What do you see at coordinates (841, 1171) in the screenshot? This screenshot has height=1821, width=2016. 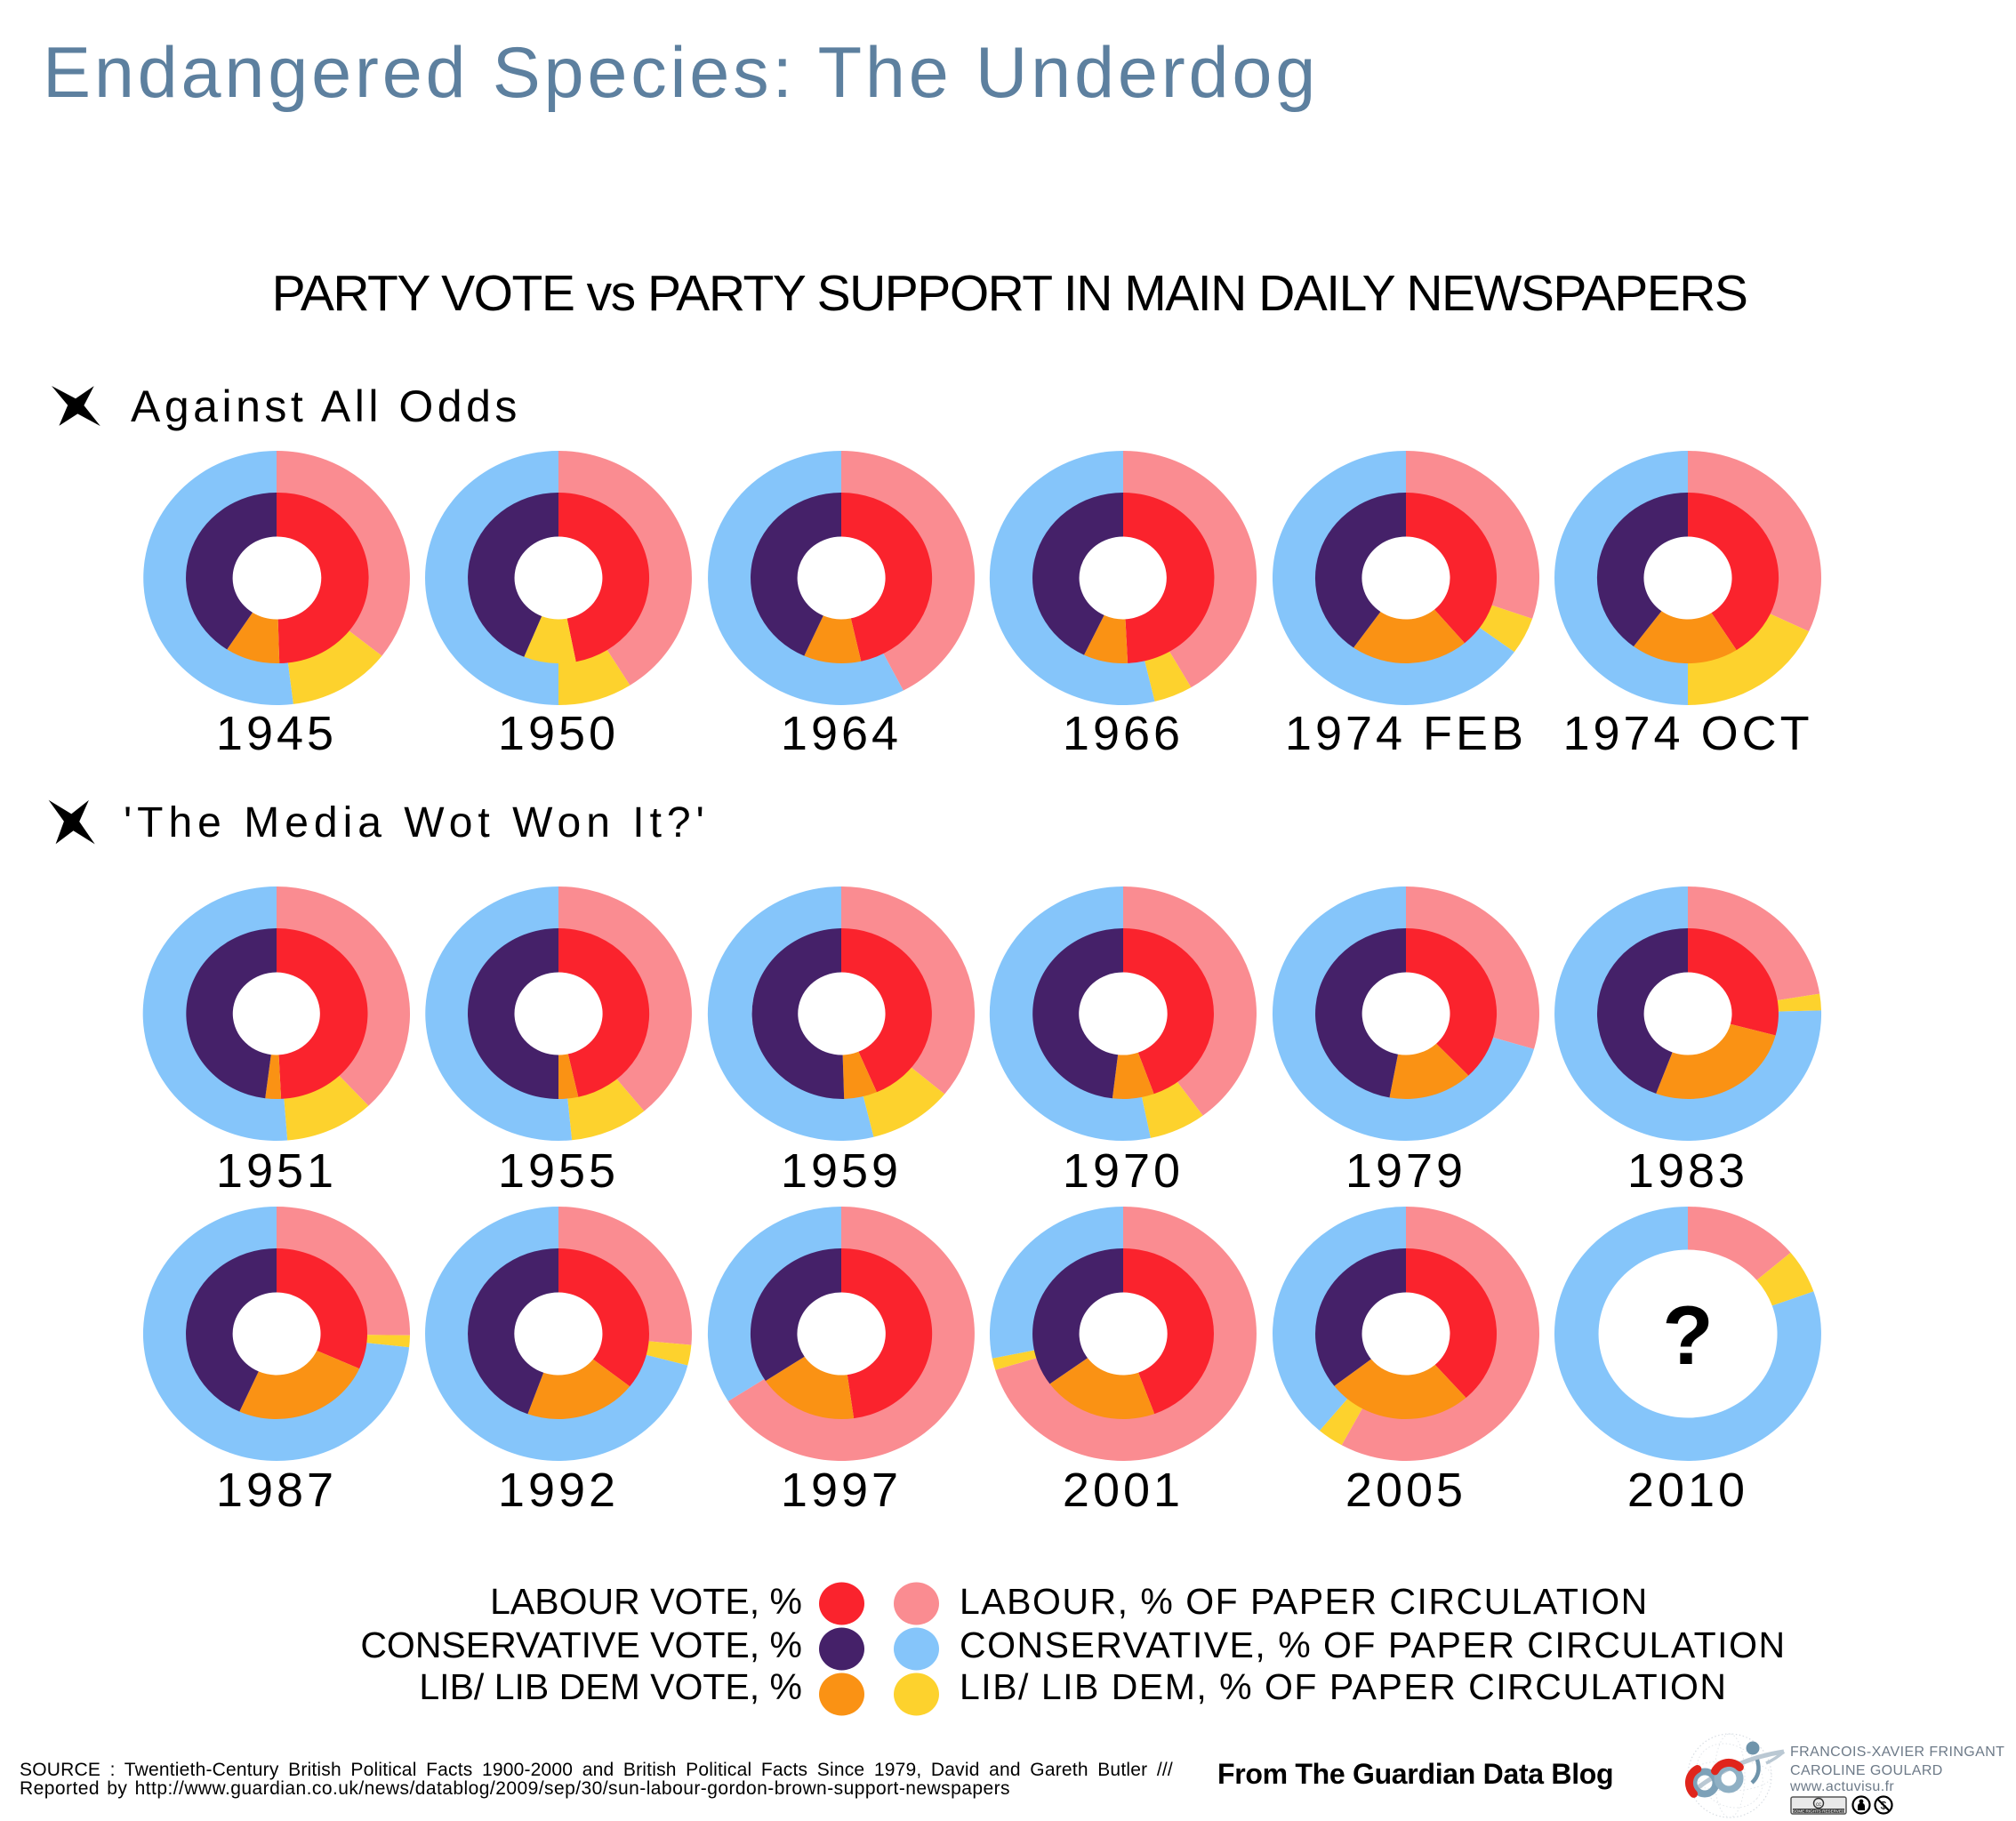 I see `svg-text: 1959` at bounding box center [841, 1171].